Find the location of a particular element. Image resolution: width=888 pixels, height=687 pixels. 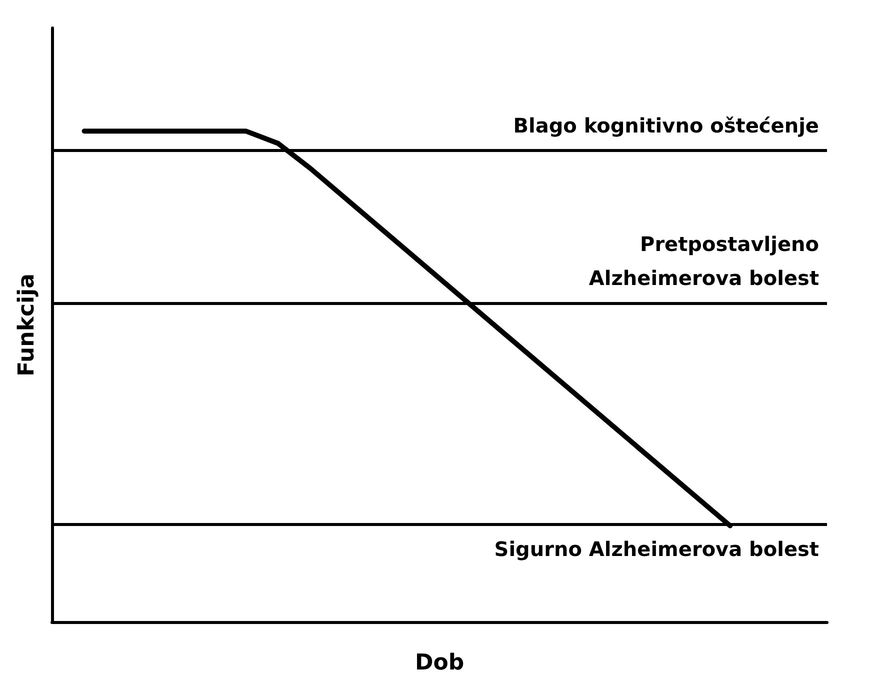

ref-line-label: Pretpostavljeno Alzheimerova bolest is located at coordinates (704, 261).